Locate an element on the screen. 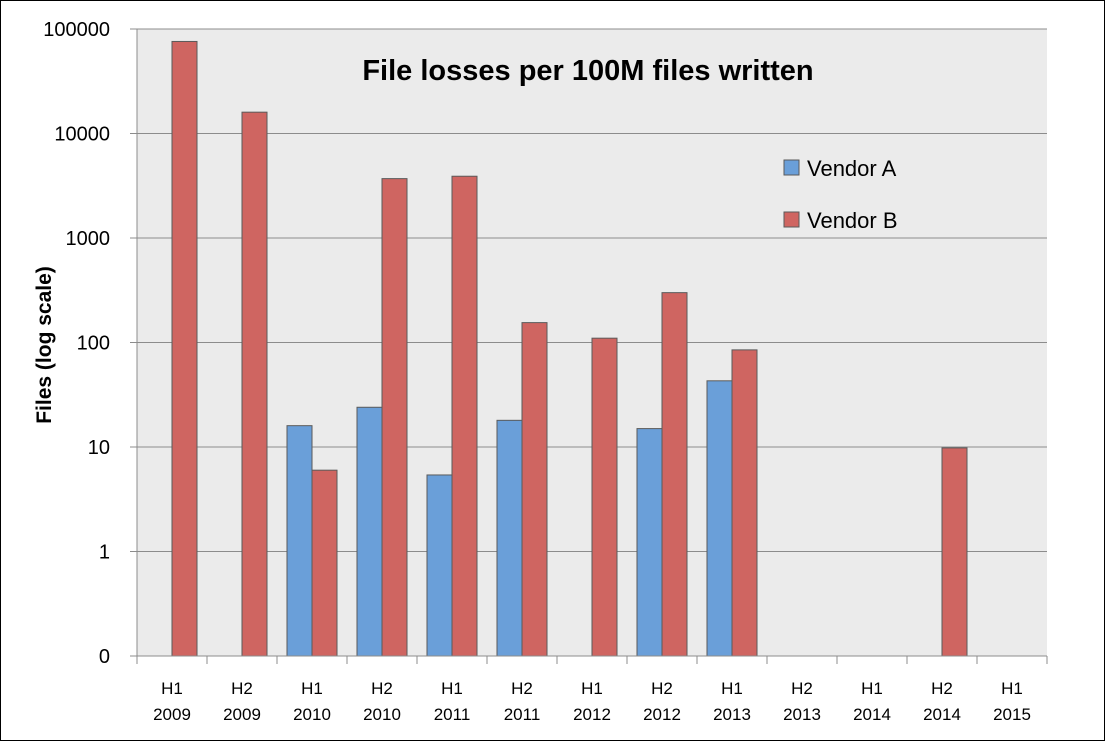 This screenshot has height=741, width=1105. x-tick-label: H2 2013 is located at coordinates (802, 701).